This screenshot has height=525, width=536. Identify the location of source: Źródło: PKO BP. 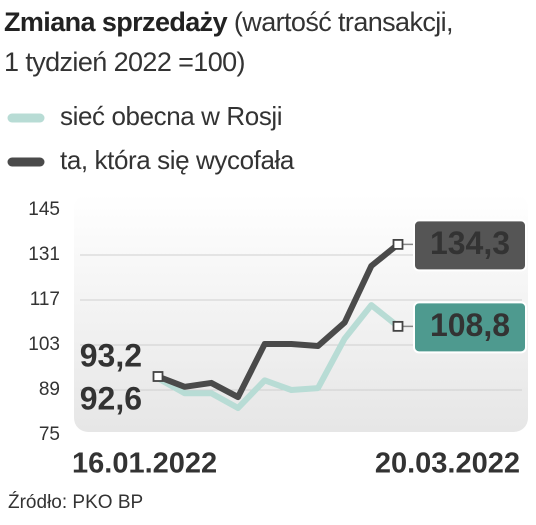
(75, 502).